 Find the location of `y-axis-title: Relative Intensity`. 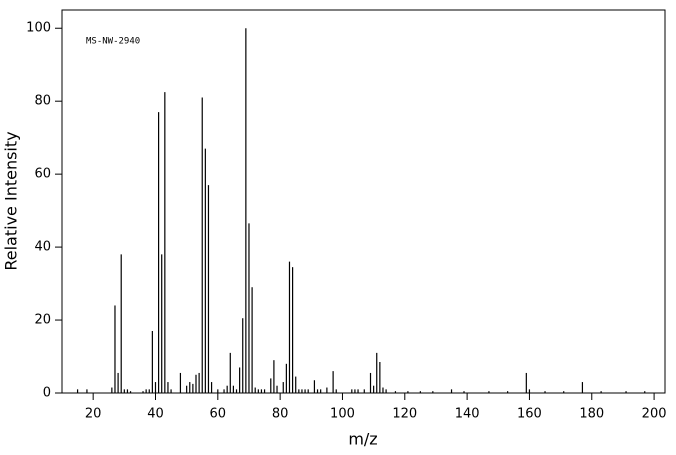

y-axis-title: Relative Intensity is located at coordinates (11, 200).